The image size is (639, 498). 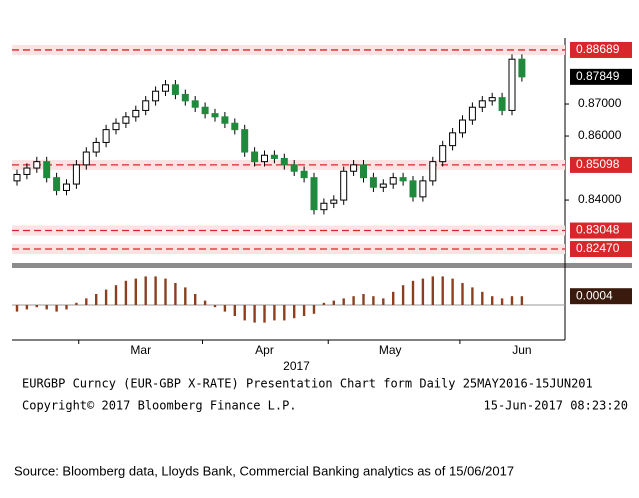 What do you see at coordinates (264, 350) in the screenshot?
I see `x-tick-label: Apr` at bounding box center [264, 350].